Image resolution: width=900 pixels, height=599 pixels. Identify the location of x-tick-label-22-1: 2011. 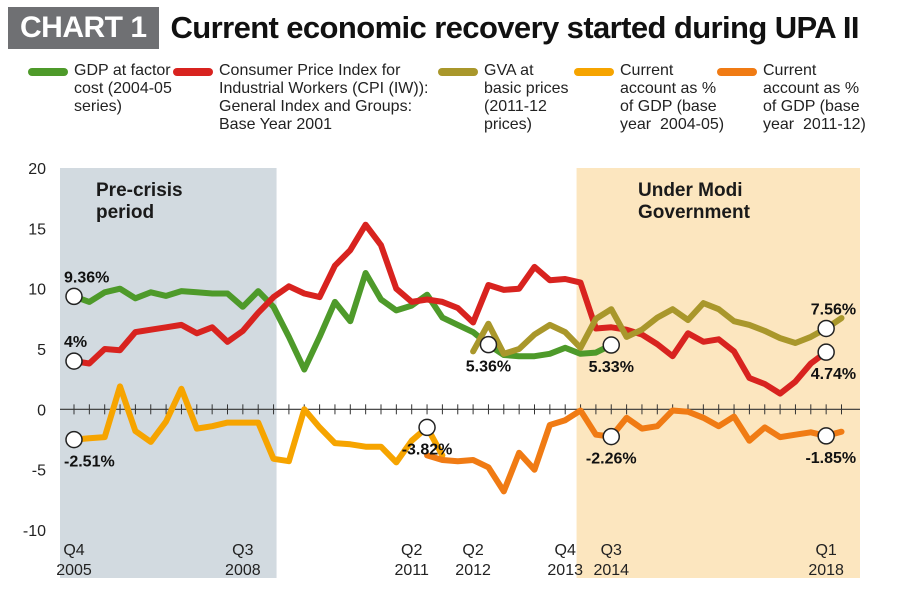
(411, 570).